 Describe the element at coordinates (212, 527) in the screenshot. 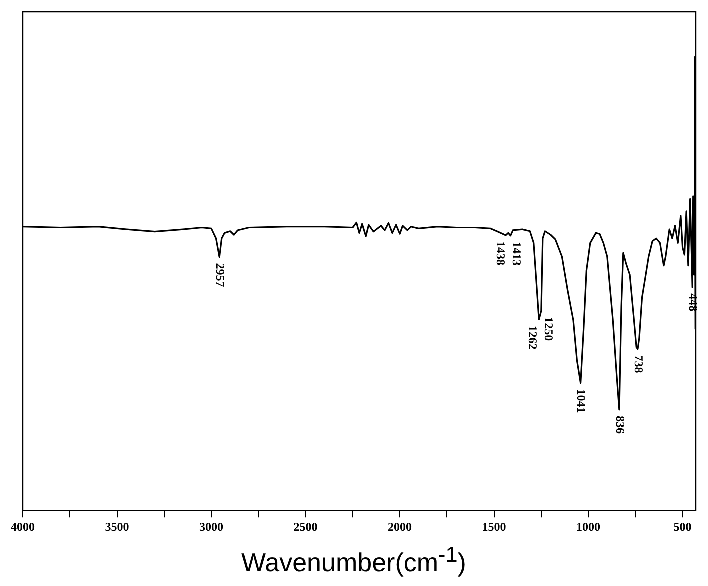

I see `x-tick-label: 3000` at that location.